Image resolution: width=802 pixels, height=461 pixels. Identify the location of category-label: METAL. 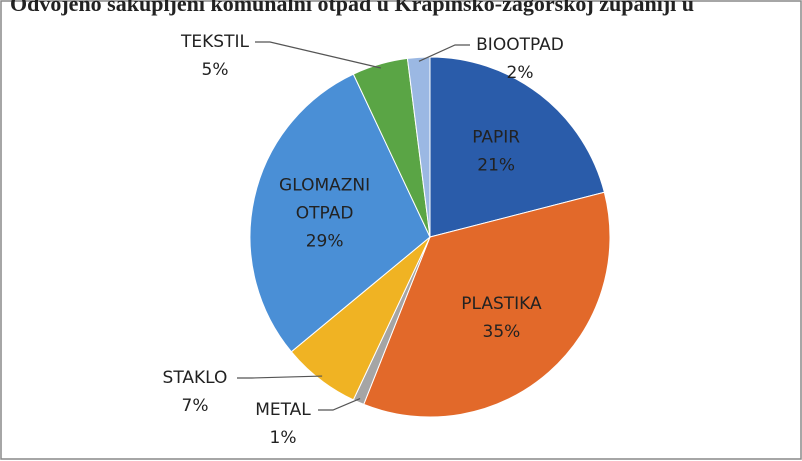
(283, 410).